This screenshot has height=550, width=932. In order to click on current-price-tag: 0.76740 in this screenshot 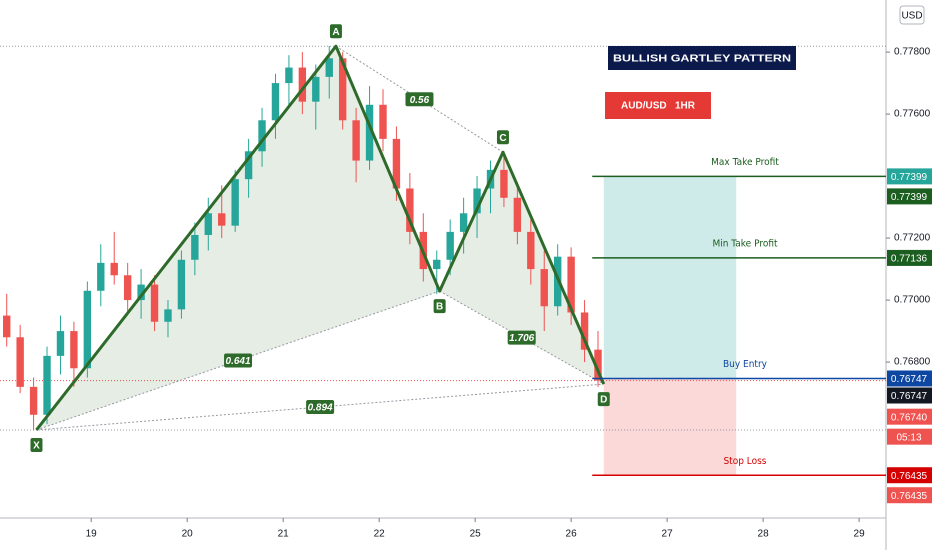, I will do `click(909, 417)`.